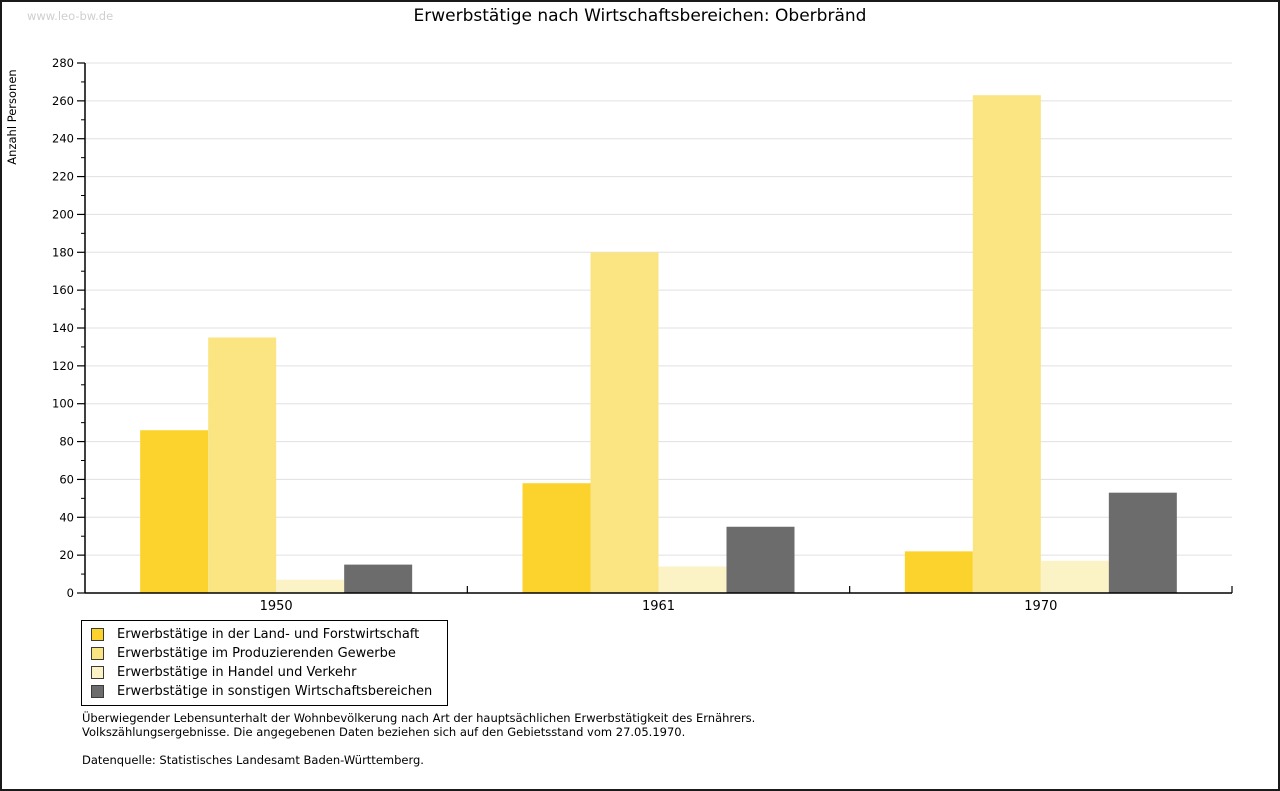  Describe the element at coordinates (63, 290) in the screenshot. I see `y-tick-label-160: 160` at that location.